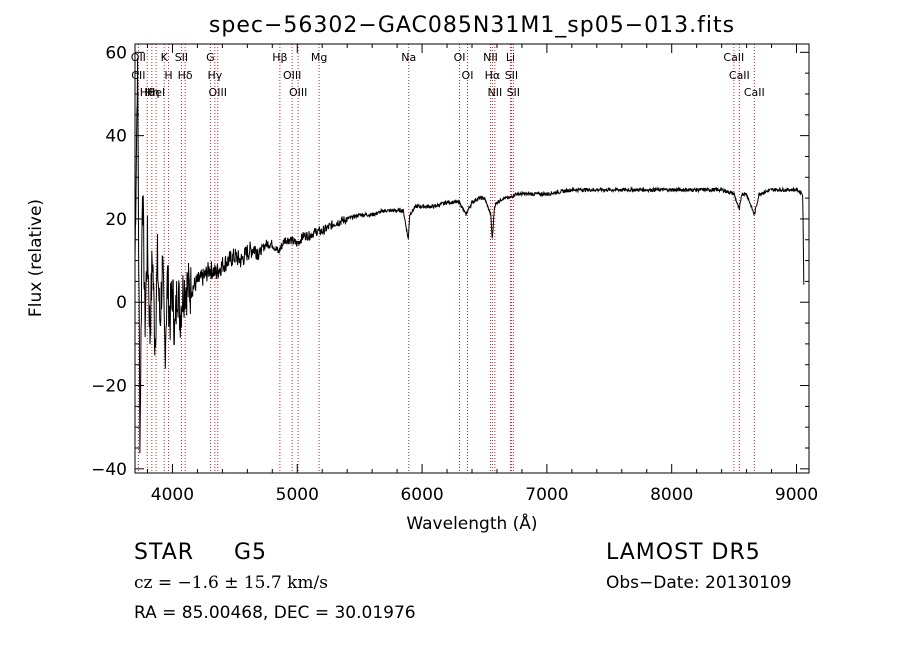 The width and height of the screenshot is (900, 649). What do you see at coordinates (185, 75) in the screenshot?
I see `spectral-line-label: Hδ` at bounding box center [185, 75].